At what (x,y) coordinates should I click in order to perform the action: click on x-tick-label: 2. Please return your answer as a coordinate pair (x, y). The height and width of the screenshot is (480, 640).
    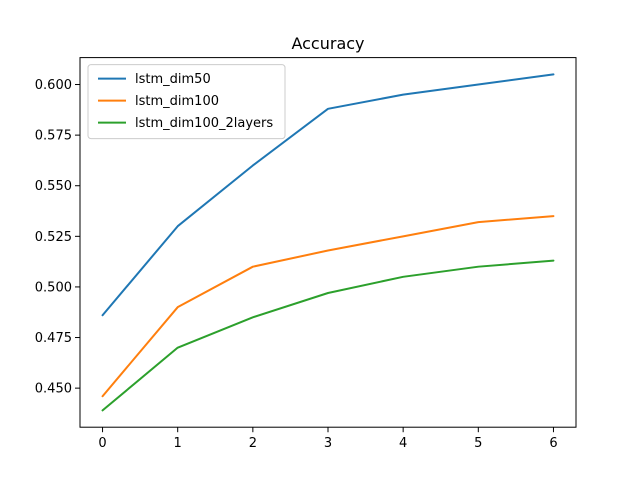
    Looking at the image, I should click on (253, 443).